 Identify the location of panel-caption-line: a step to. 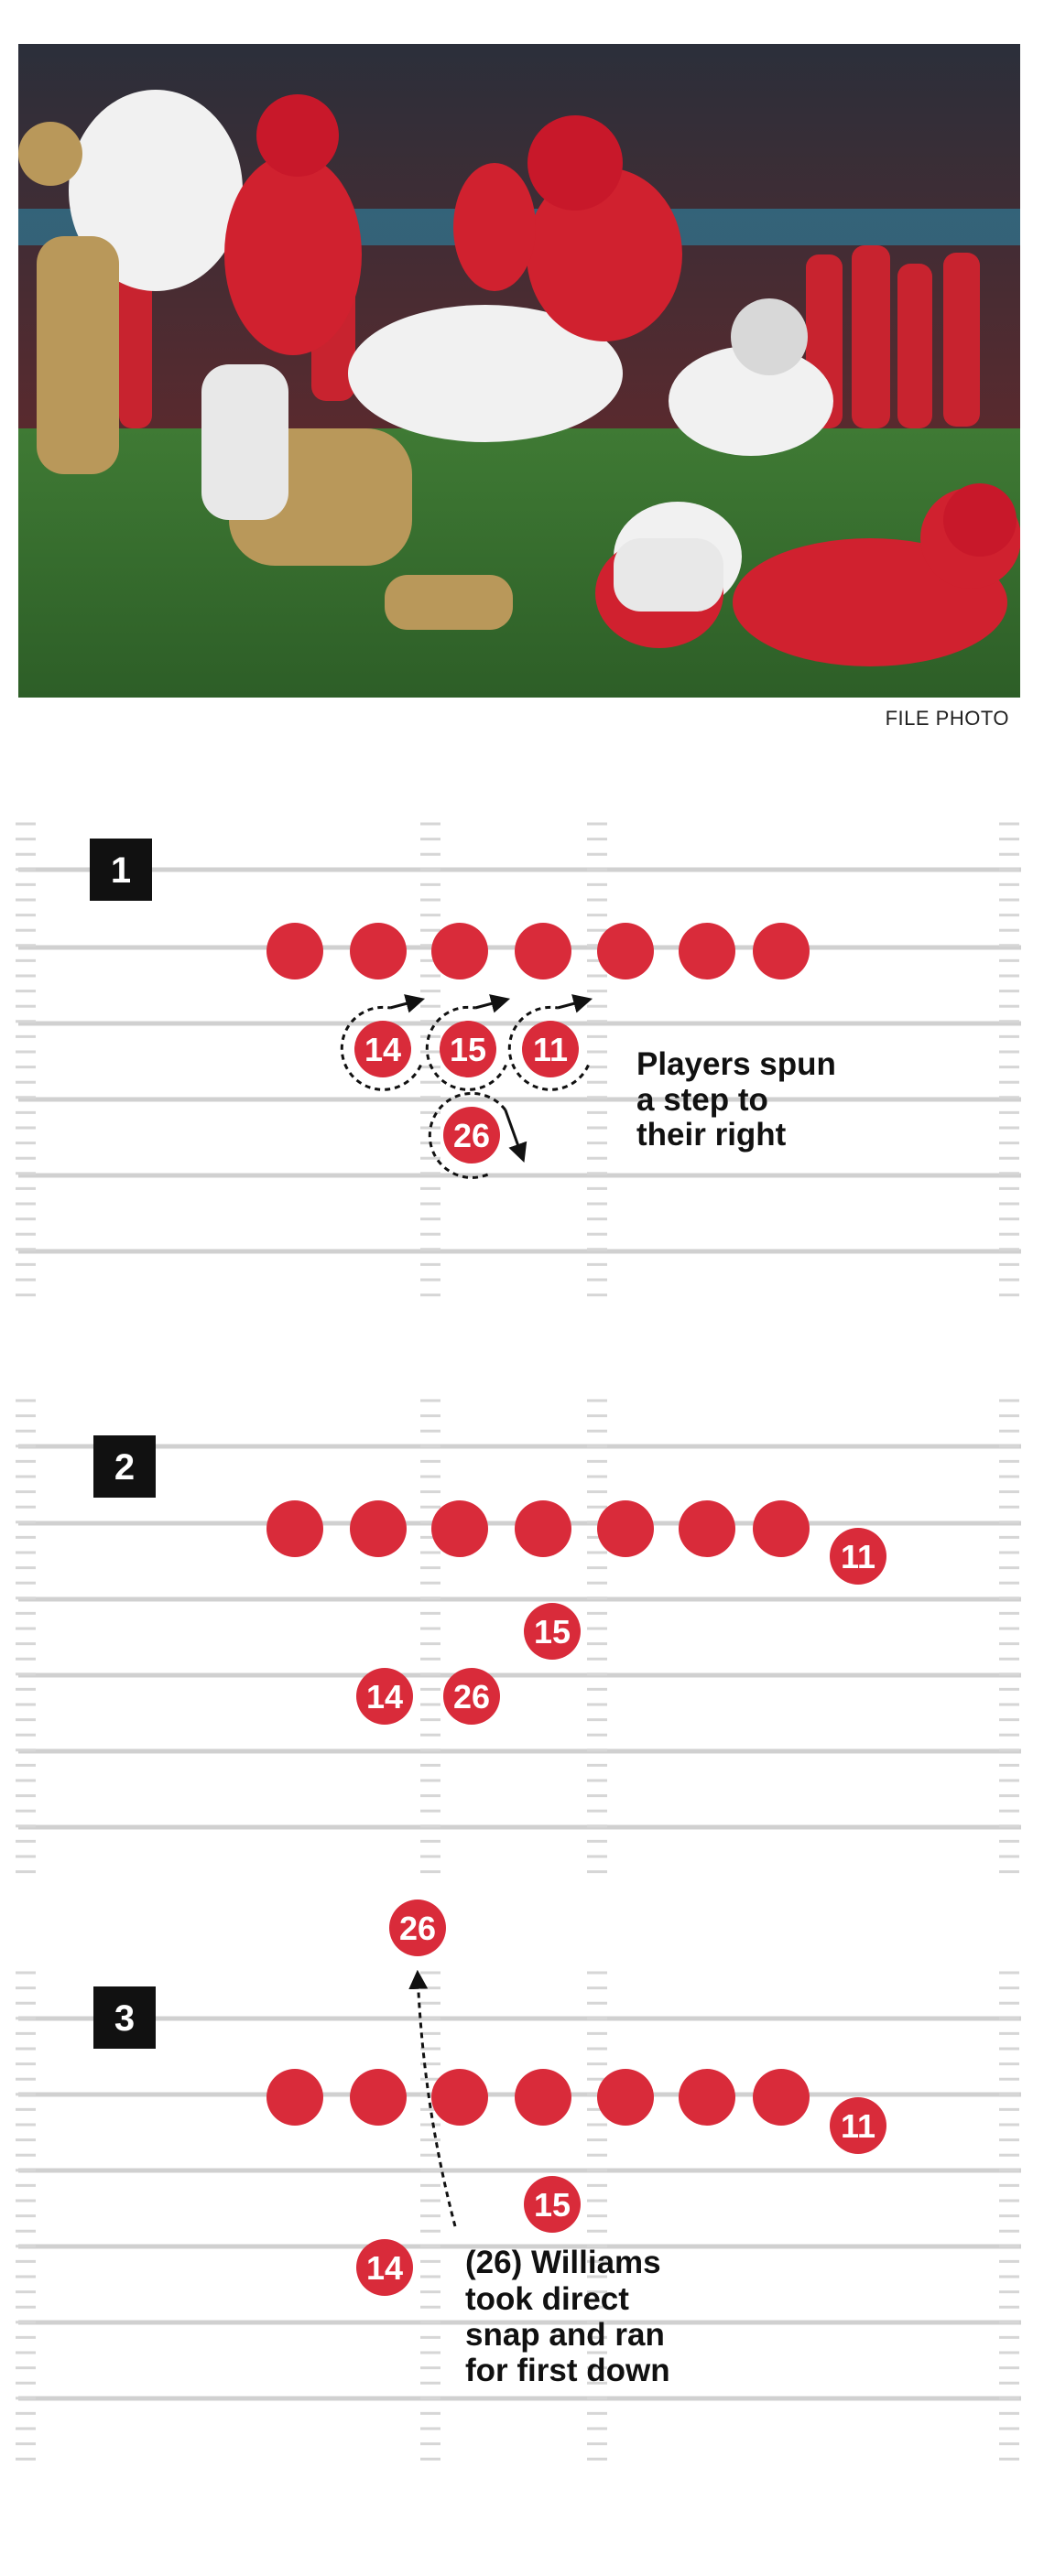
(702, 1100).